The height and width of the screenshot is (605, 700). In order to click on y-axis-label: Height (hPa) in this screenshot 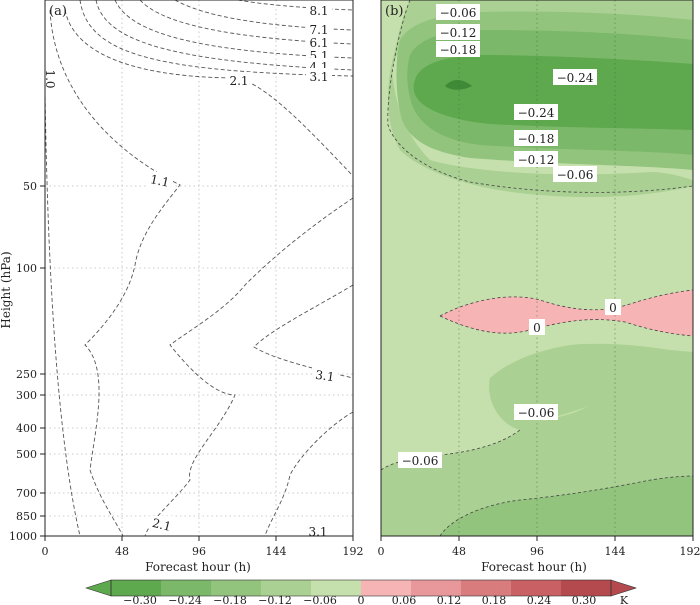, I will do `click(6, 289)`.